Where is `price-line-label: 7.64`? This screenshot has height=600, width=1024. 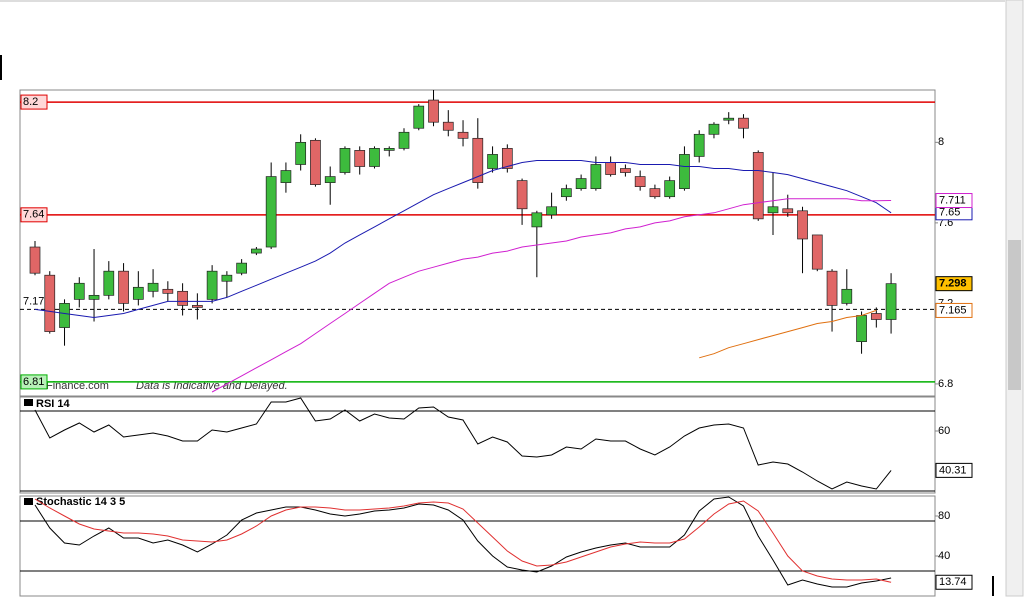
price-line-label: 7.64 is located at coordinates (33, 215).